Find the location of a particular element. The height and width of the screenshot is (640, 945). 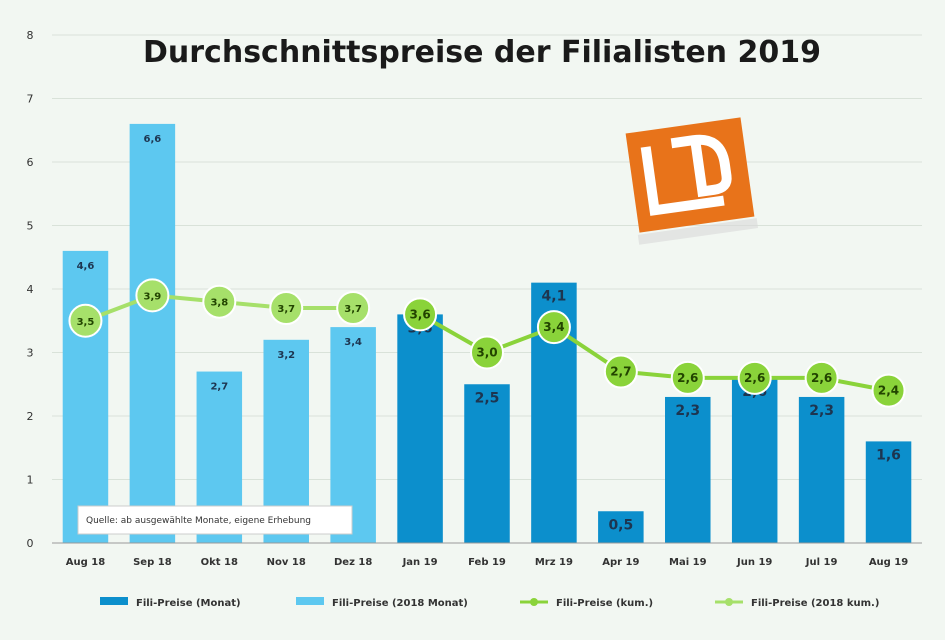

bar-value-label: 2,7 is located at coordinates (219, 387).